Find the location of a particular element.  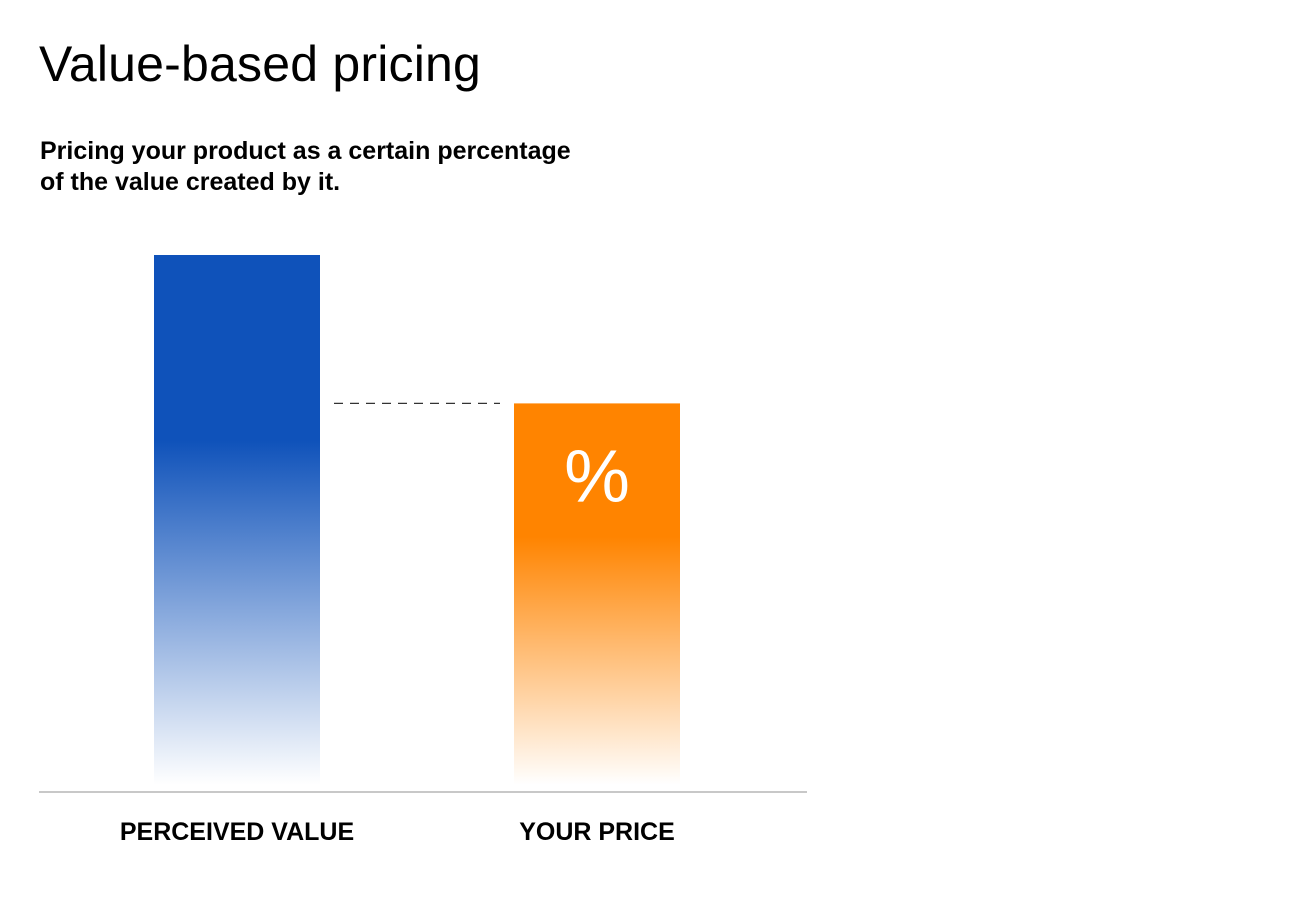

chart-title: Value-based pricing is located at coordinates (260, 64).